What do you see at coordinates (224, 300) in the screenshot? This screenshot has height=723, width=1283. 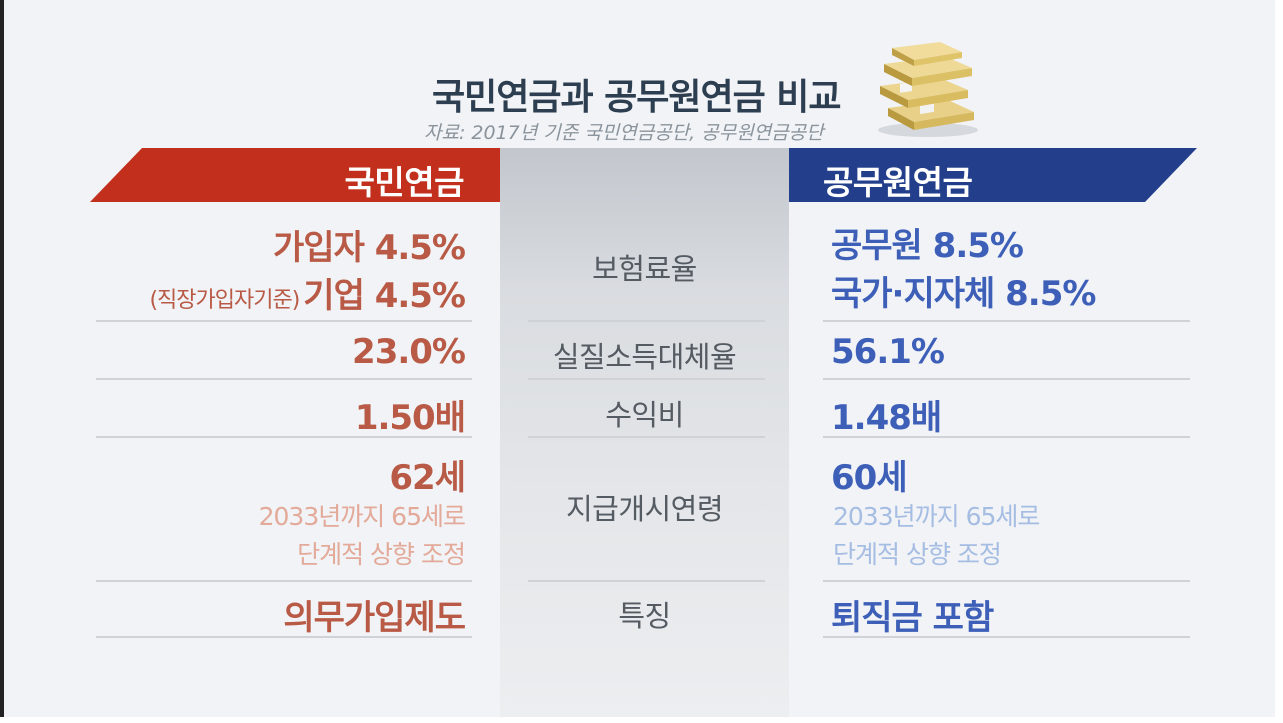 I see `contribution-basis-note: (직장가입자기준)` at bounding box center [224, 300].